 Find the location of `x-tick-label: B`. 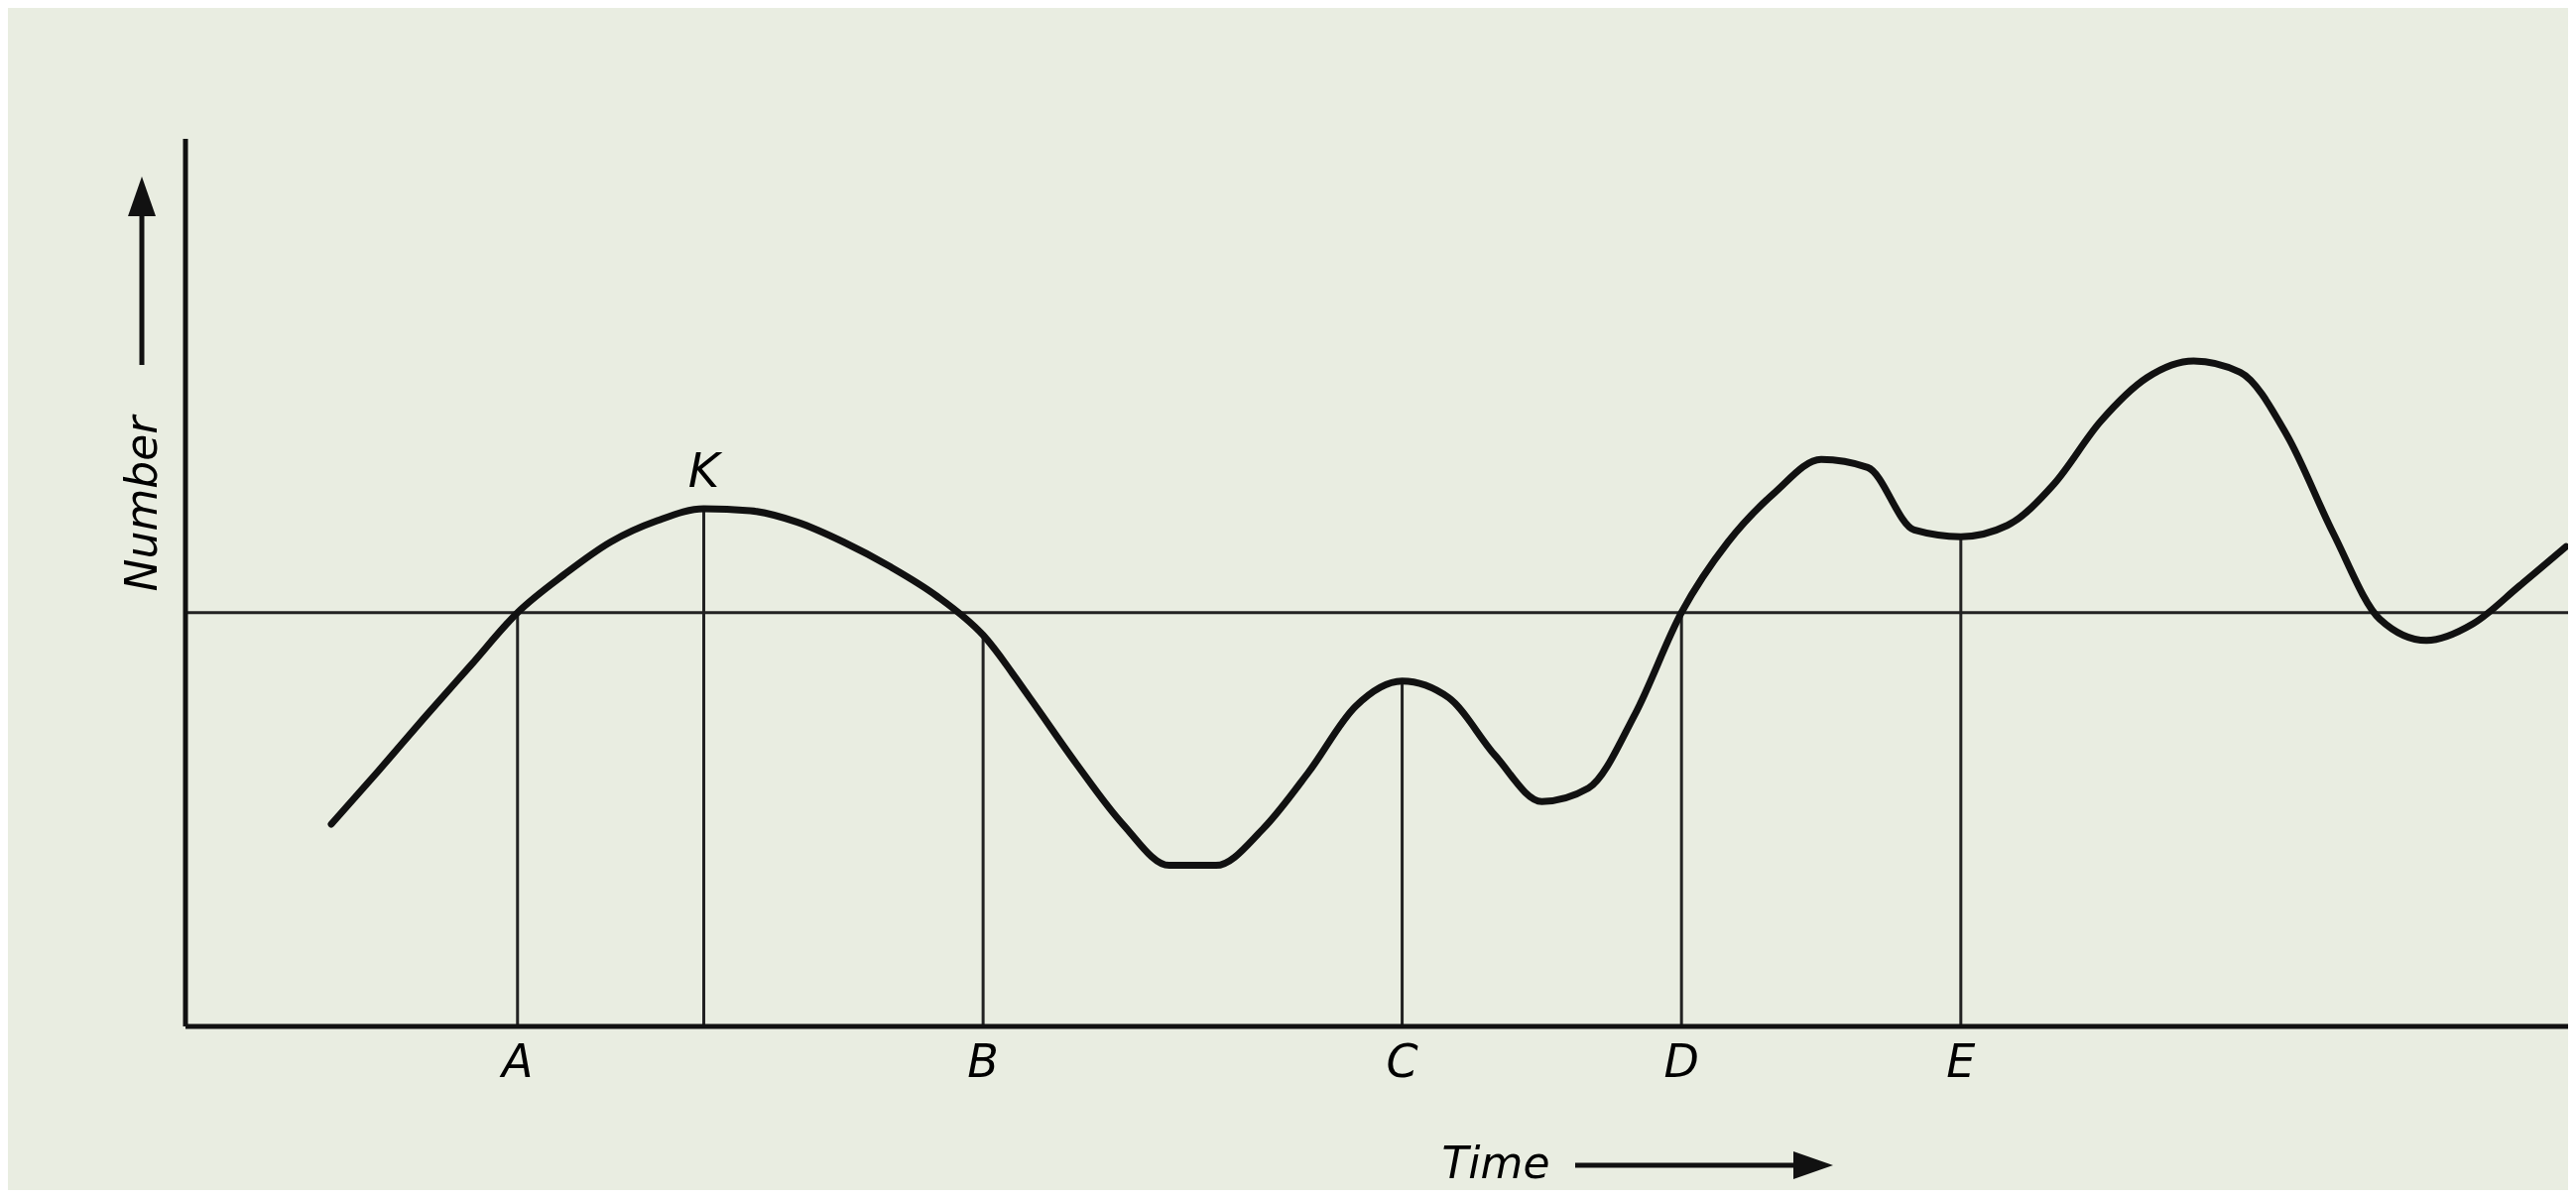

x-tick-label: B is located at coordinates (983, 1061).